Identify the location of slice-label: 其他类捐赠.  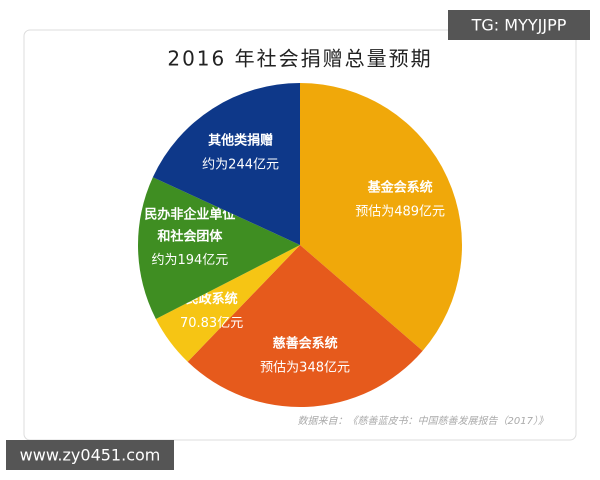
(240, 141).